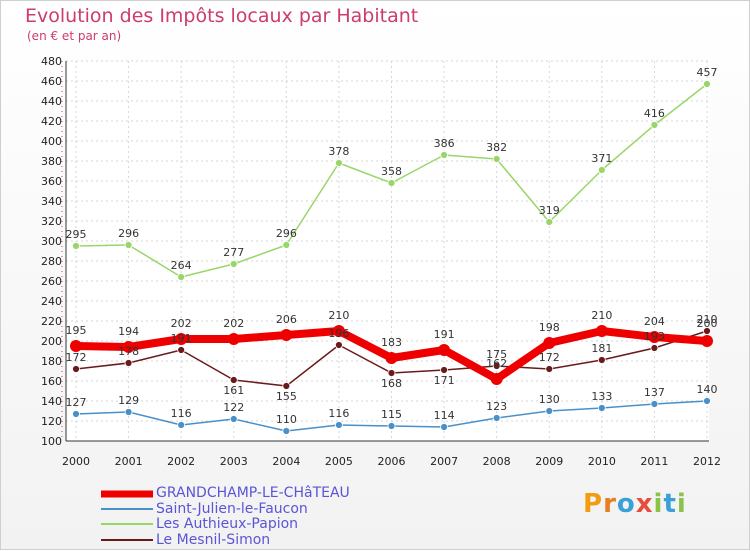 This screenshot has height=551, width=750. What do you see at coordinates (286, 461) in the screenshot?
I see `x-tick-label: 2004` at bounding box center [286, 461].